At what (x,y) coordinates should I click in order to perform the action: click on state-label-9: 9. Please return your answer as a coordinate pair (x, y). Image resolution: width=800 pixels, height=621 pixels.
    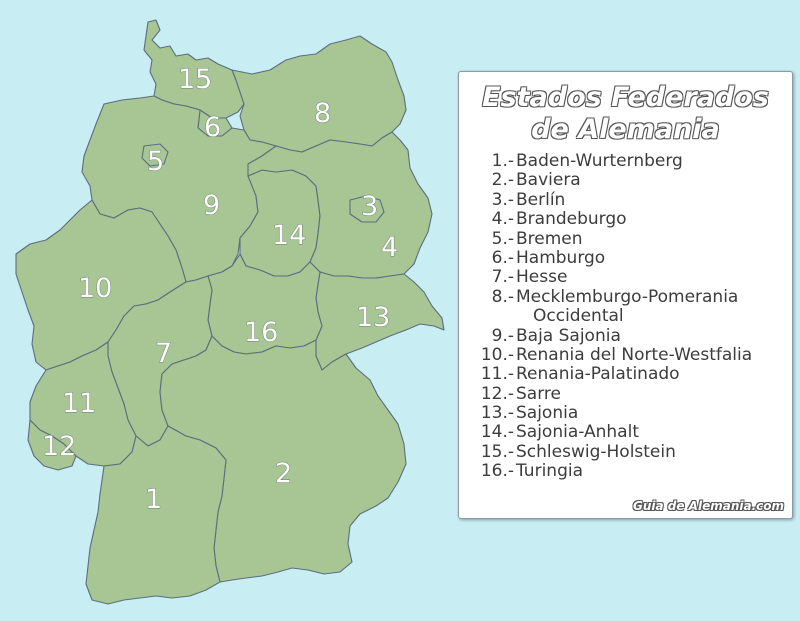
    Looking at the image, I should click on (211, 205).